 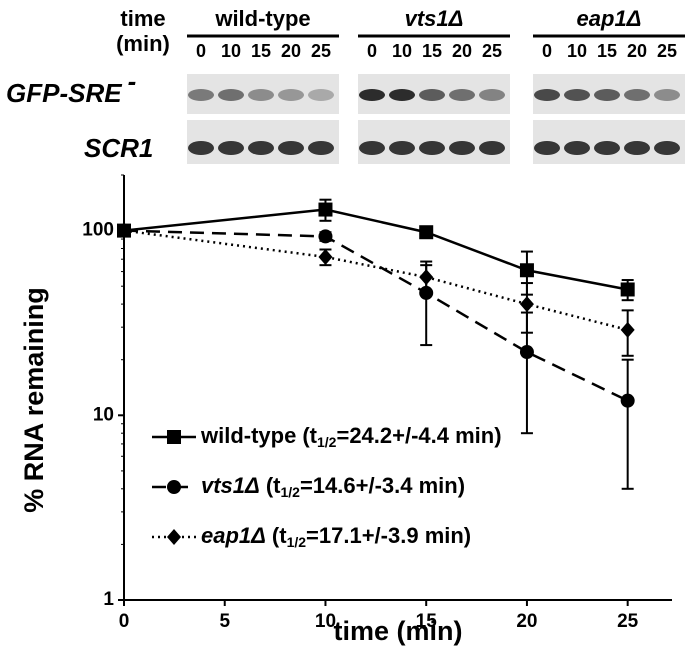 What do you see at coordinates (108, 599) in the screenshot?
I see `y-tick-label: 1` at bounding box center [108, 599].